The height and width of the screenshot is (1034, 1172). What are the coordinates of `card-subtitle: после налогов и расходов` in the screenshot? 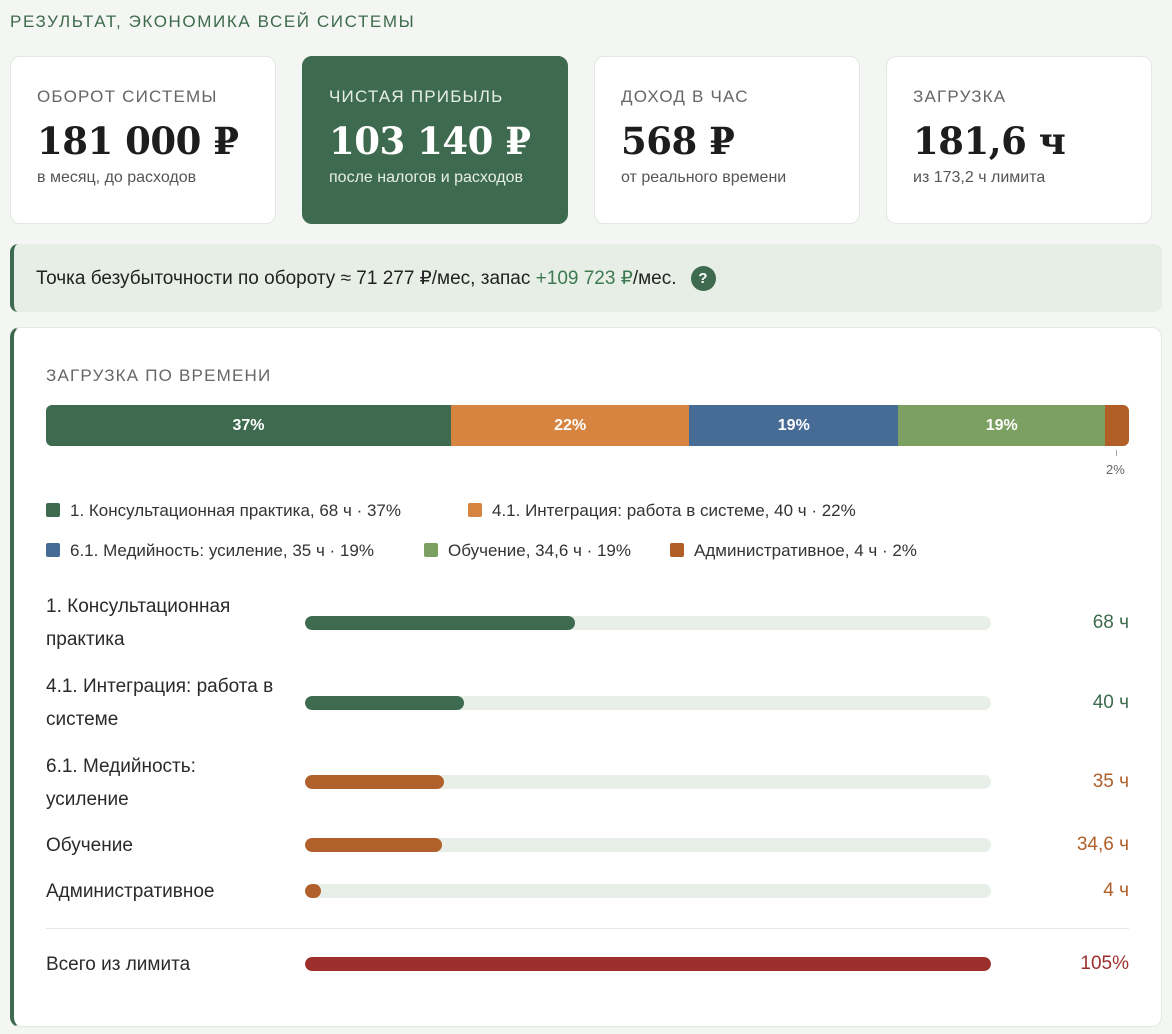 It's located at (426, 177).